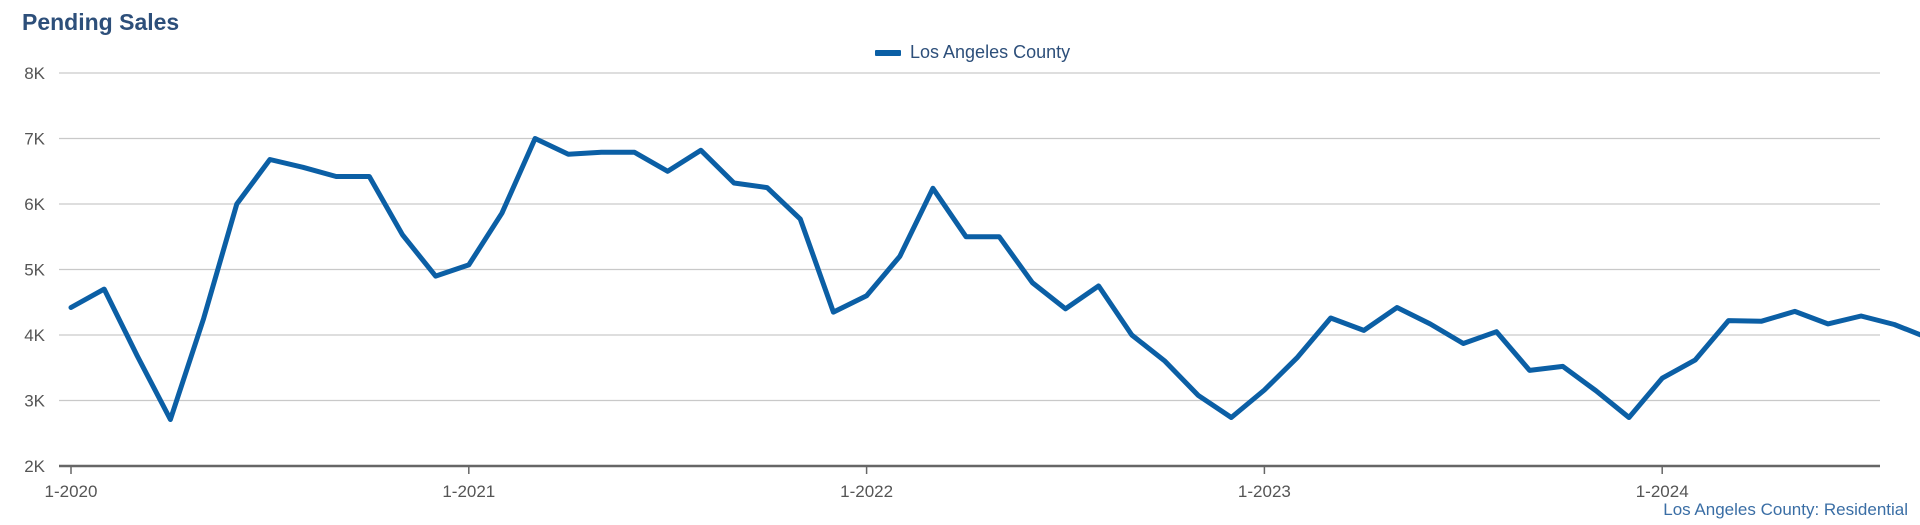 Image resolution: width=1920 pixels, height=525 pixels. What do you see at coordinates (1662, 491) in the screenshot?
I see `x-tick-label: 1-2024` at bounding box center [1662, 491].